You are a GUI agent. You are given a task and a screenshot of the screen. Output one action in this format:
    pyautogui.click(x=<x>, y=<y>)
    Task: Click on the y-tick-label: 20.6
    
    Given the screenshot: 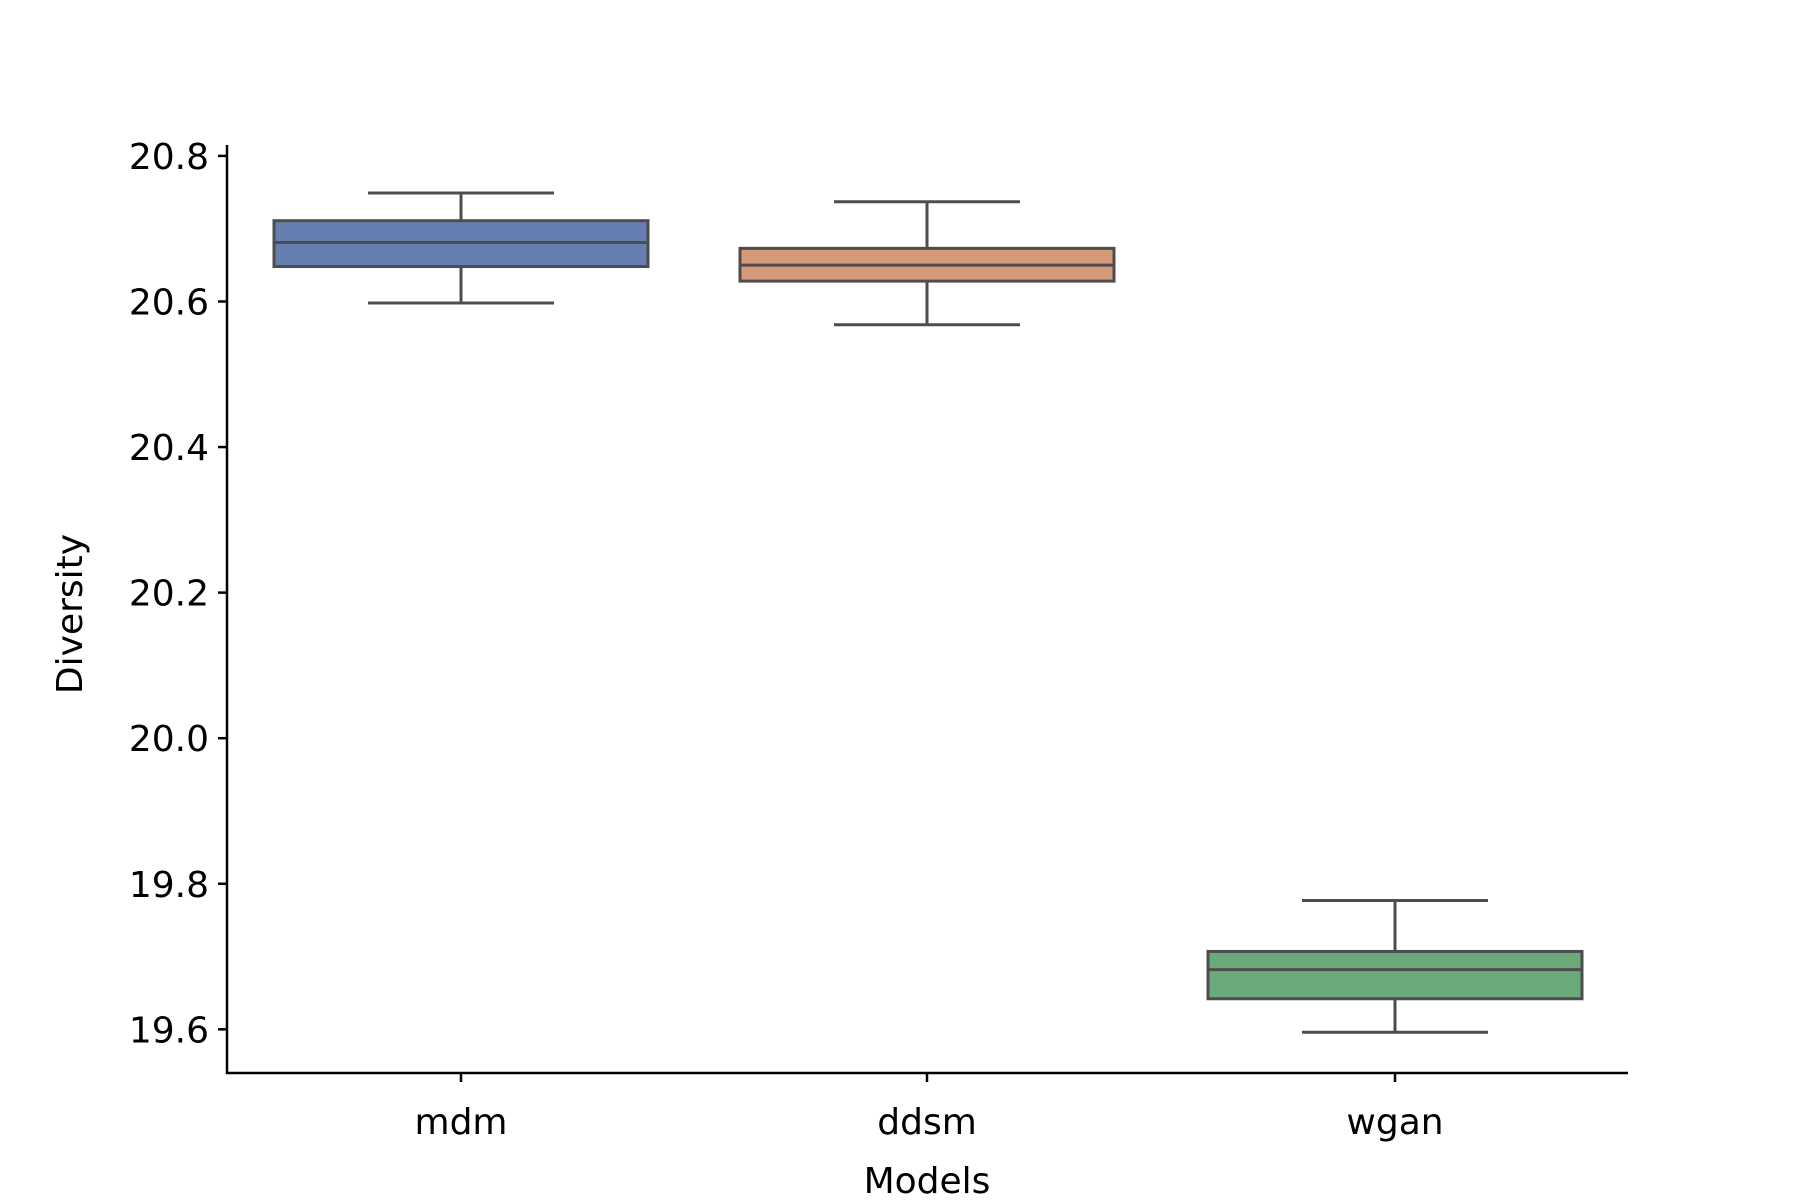 What is the action you would take?
    pyautogui.click(x=169, y=302)
    